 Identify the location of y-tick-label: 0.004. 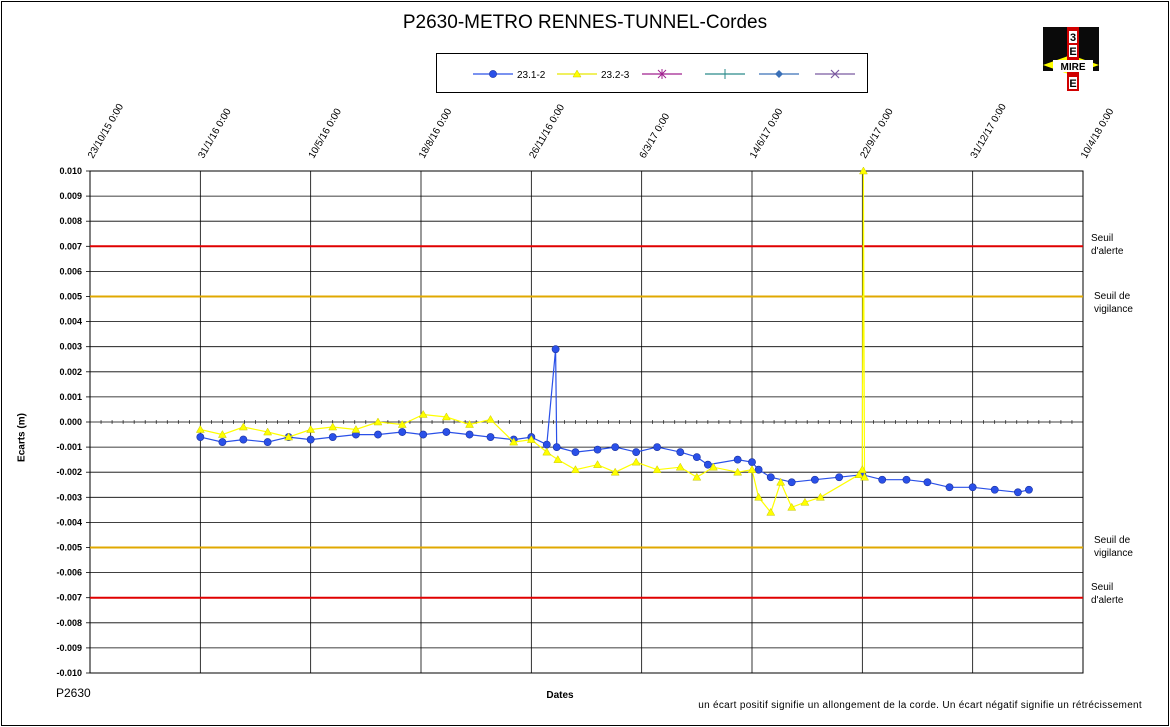
(70, 322).